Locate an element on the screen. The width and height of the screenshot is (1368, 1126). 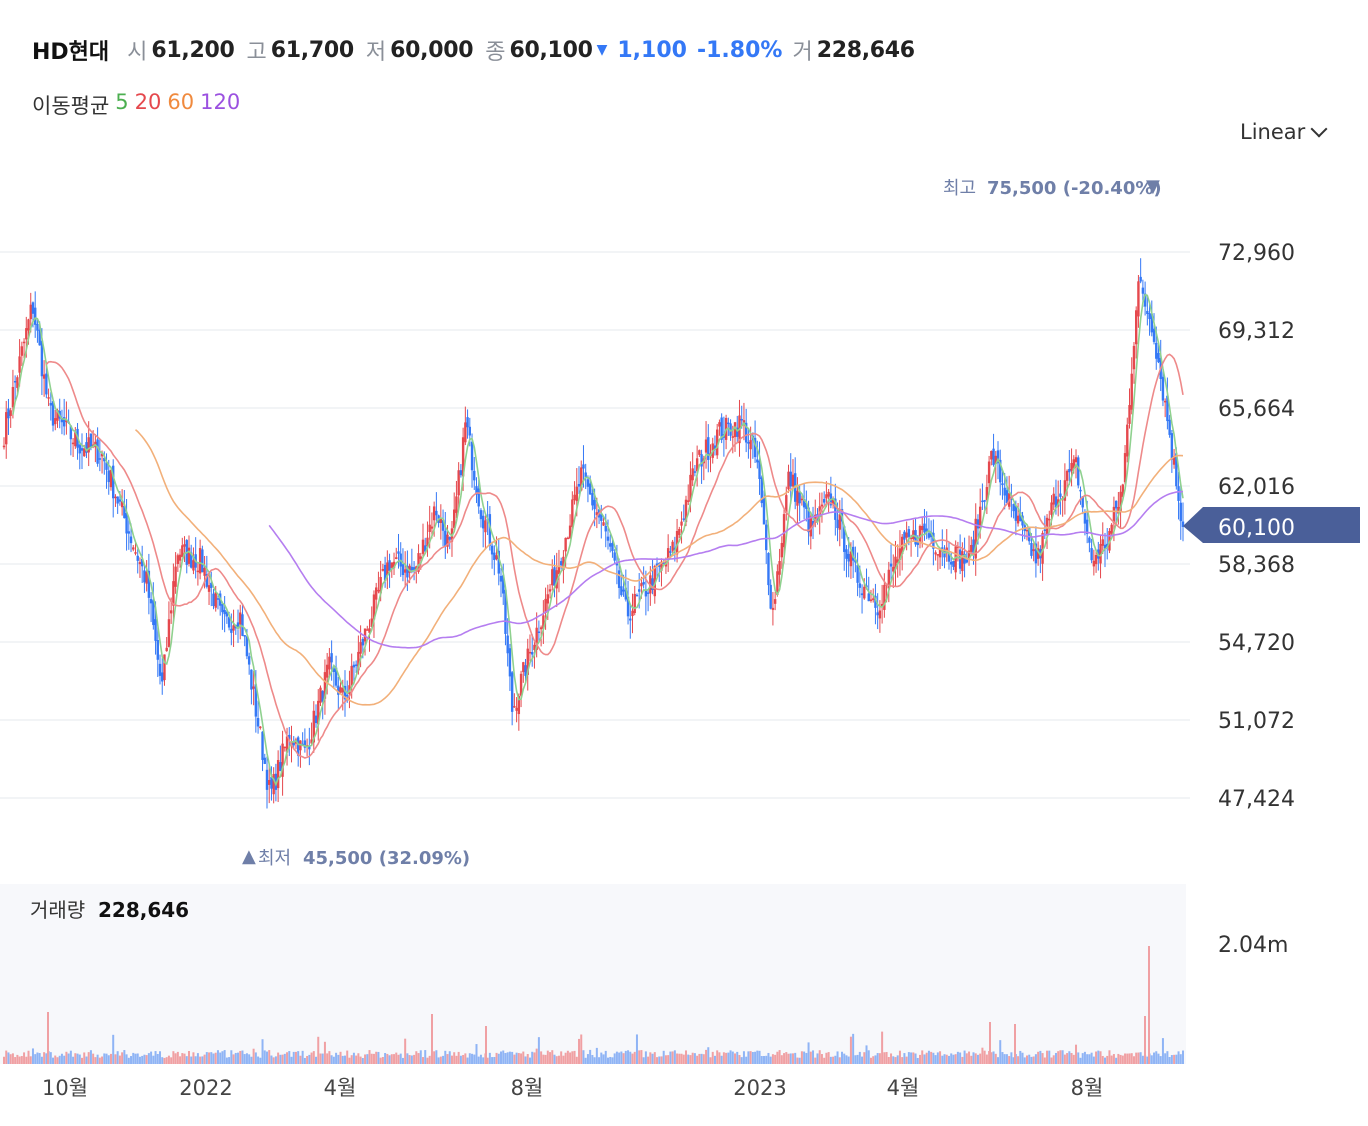
badge-shape is located at coordinates (1271, 525).